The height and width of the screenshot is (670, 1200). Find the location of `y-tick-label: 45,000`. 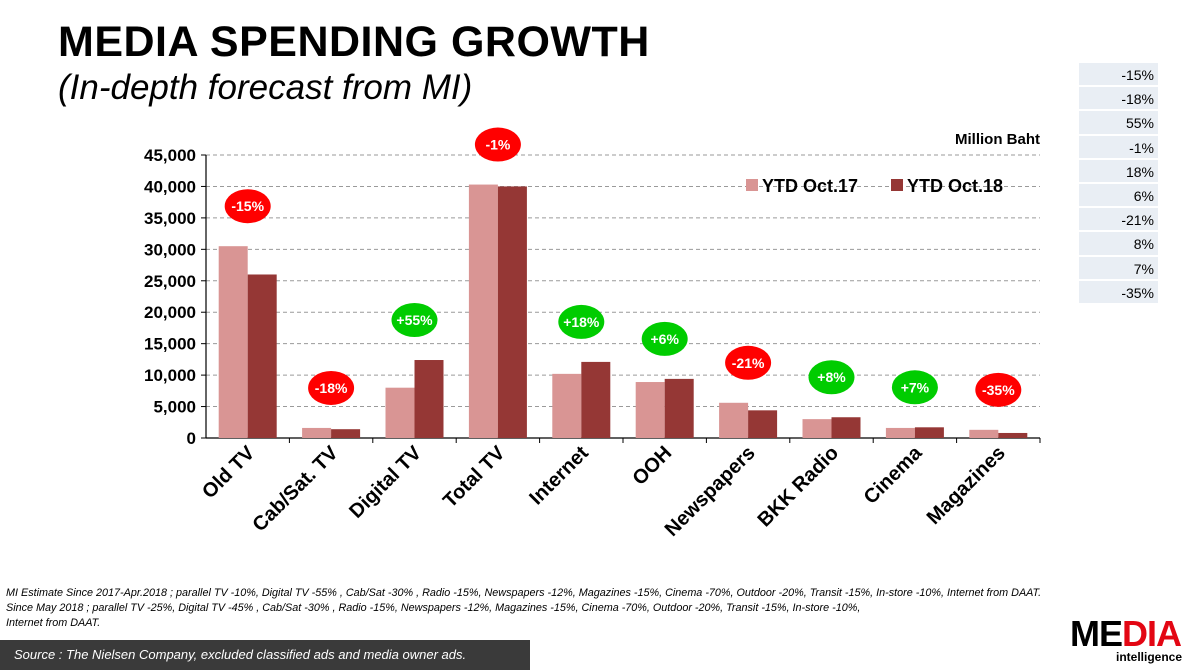

y-tick-label: 45,000 is located at coordinates (170, 155).